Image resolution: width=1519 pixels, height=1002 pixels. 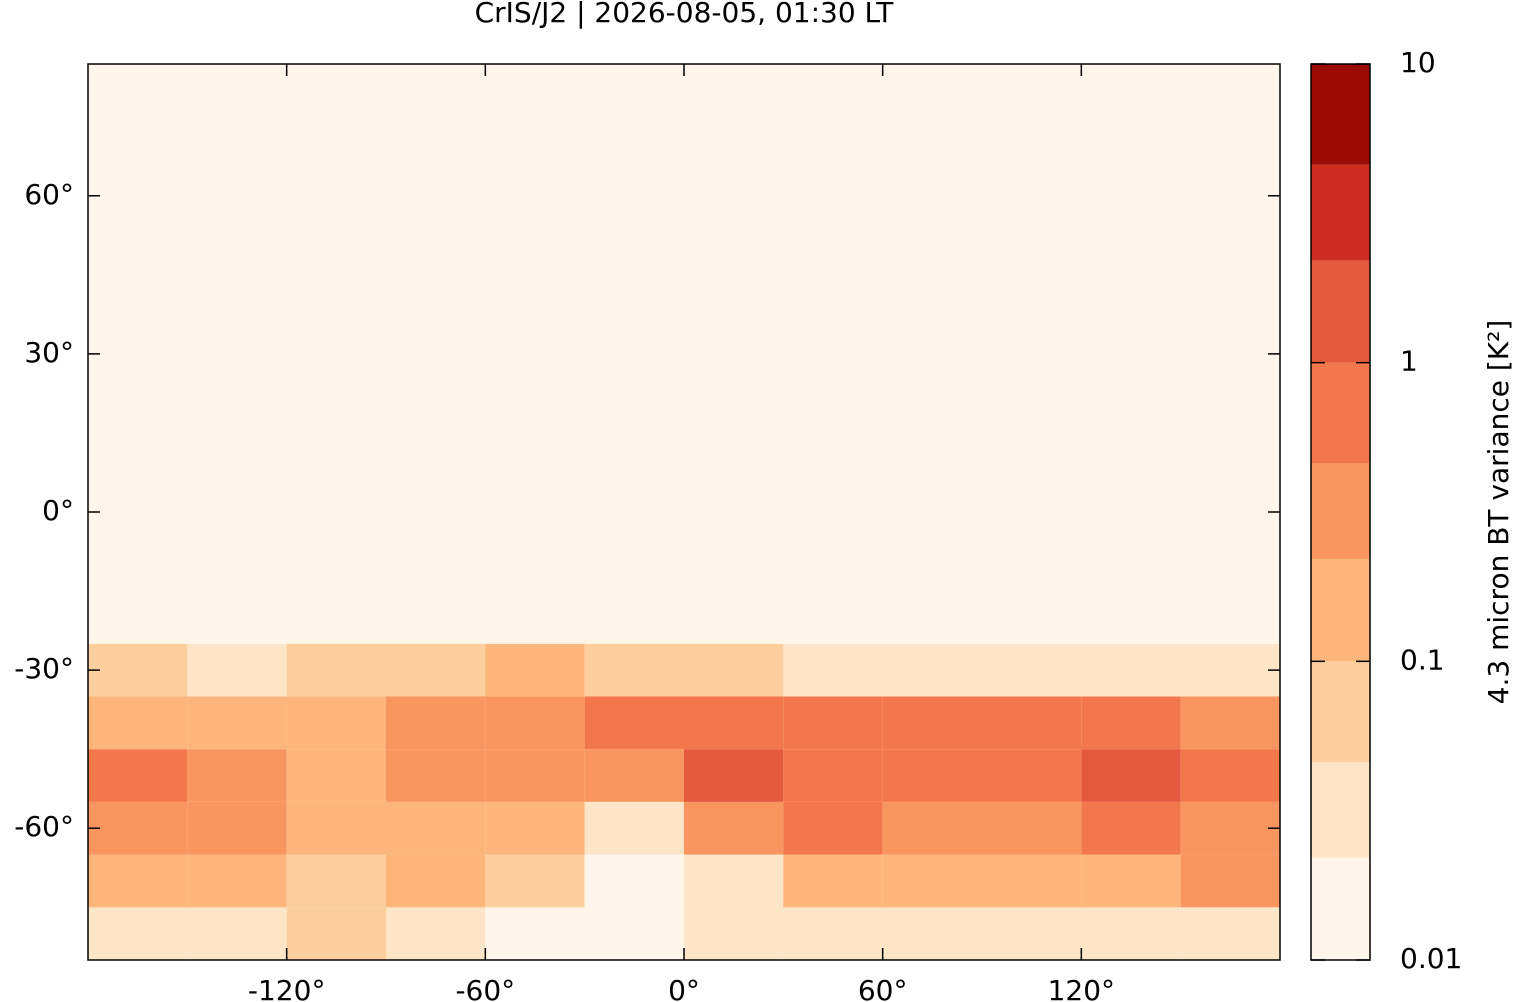 What do you see at coordinates (1431, 958) in the screenshot?
I see `colorbar-tick-label: 0.01` at bounding box center [1431, 958].